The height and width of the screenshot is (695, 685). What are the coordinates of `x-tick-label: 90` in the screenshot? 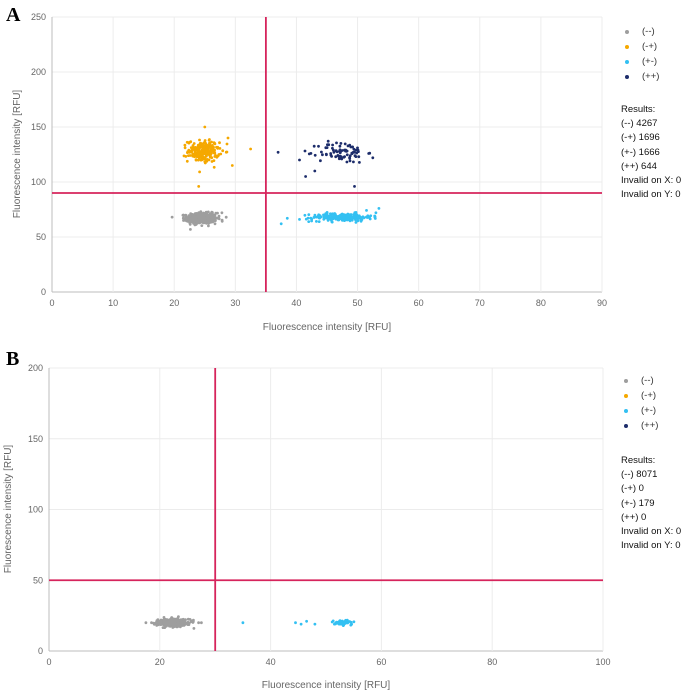 It's located at (602, 303).